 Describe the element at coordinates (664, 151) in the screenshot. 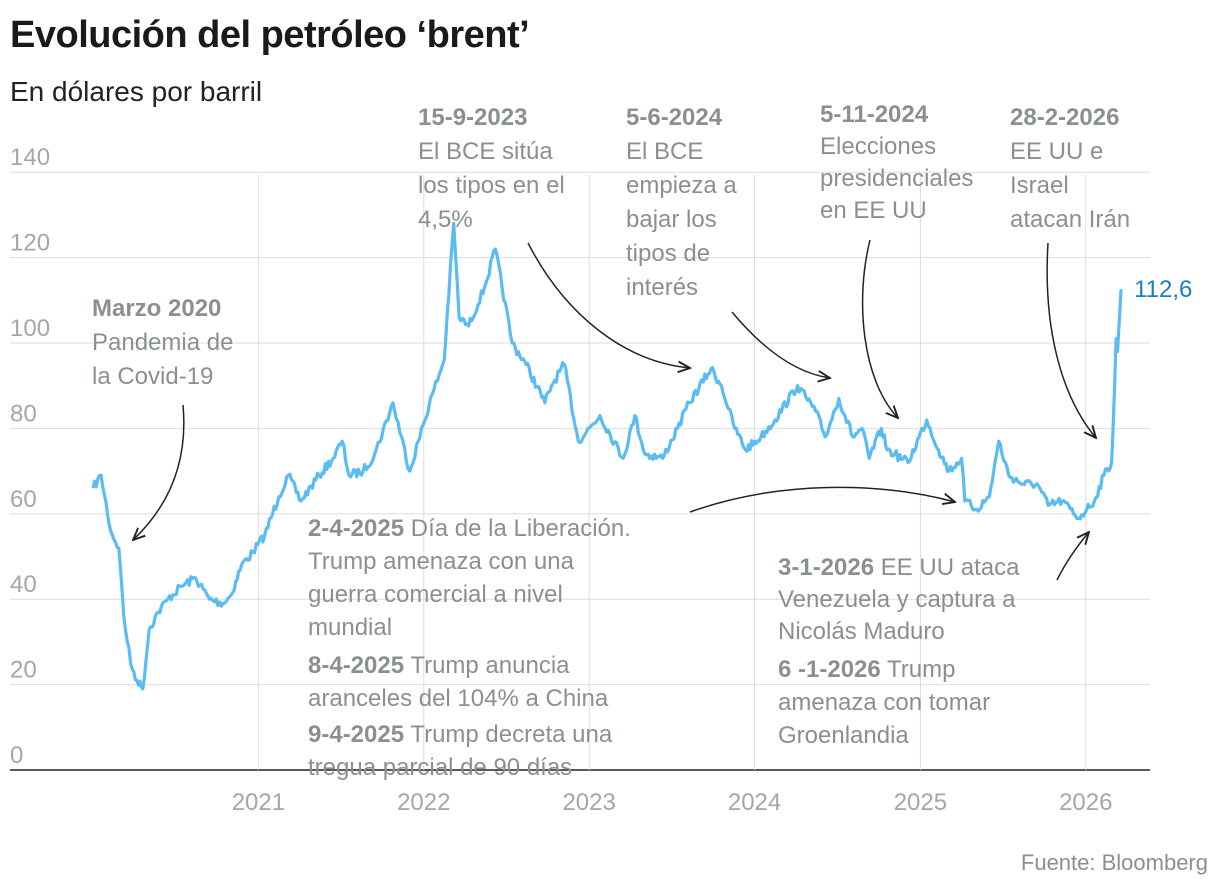

I see `annotation-text: El BCE` at that location.